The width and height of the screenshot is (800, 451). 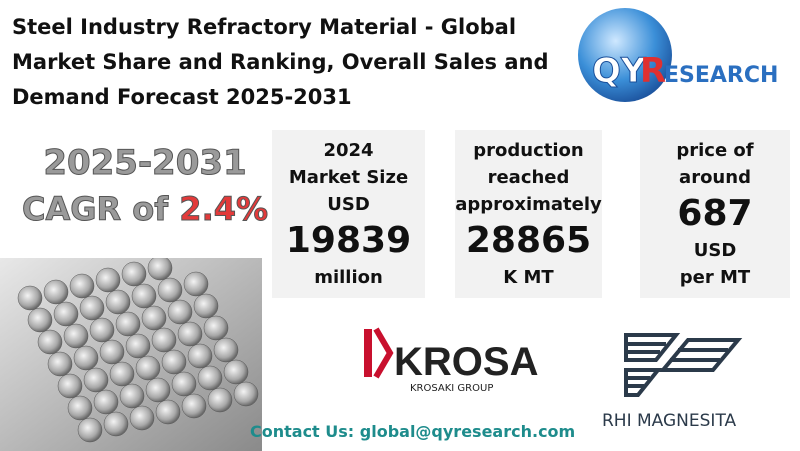 I want to click on stat-box: production reached approximately 28865 K MT, so click(x=528, y=214).